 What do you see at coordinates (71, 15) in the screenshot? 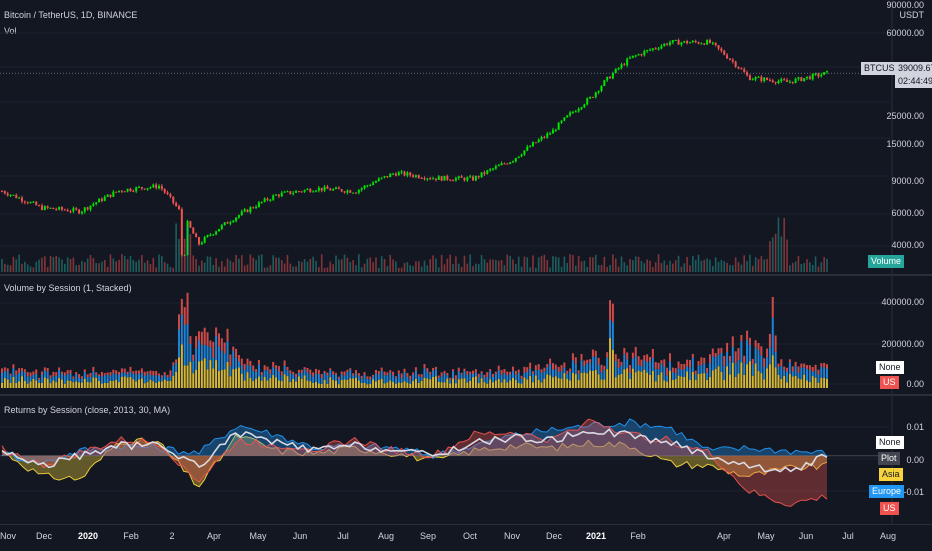
I see `symbol-title: Bitcoin / TetherUS, 1D, BINANCE` at bounding box center [71, 15].